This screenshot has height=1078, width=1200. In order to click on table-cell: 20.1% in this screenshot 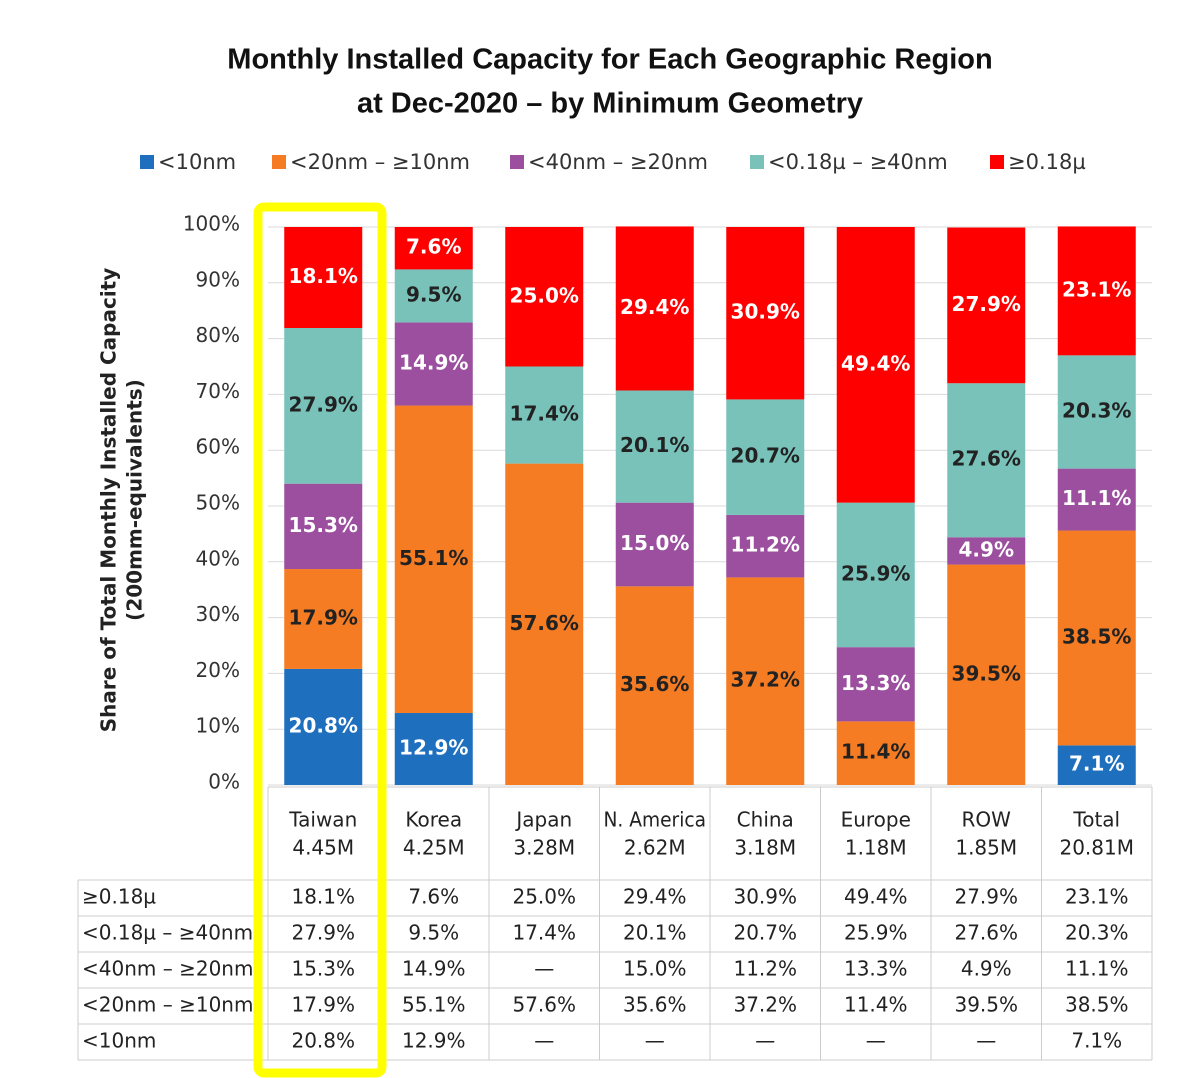, I will do `click(655, 933)`.